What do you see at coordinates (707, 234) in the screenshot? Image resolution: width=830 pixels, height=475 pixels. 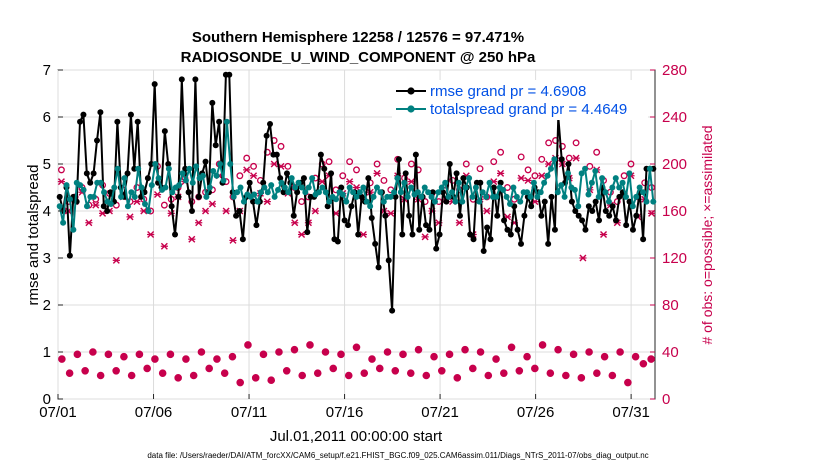 I see `y2-axis-label: # of obs: o=possible; ×=assimilated` at bounding box center [707, 234].